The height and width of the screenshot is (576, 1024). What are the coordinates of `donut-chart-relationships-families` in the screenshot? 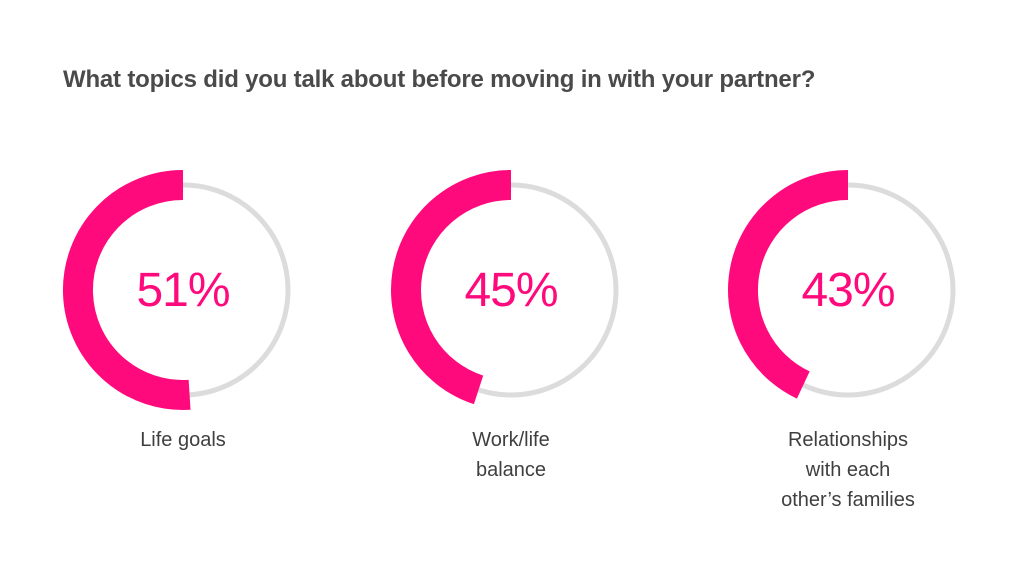 It's located at (842, 284).